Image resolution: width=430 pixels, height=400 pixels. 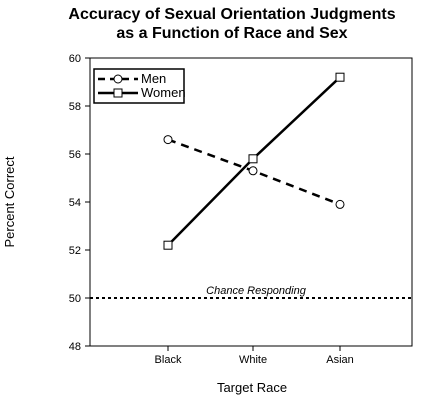 I want to click on legend-men-marker, so click(x=118, y=79).